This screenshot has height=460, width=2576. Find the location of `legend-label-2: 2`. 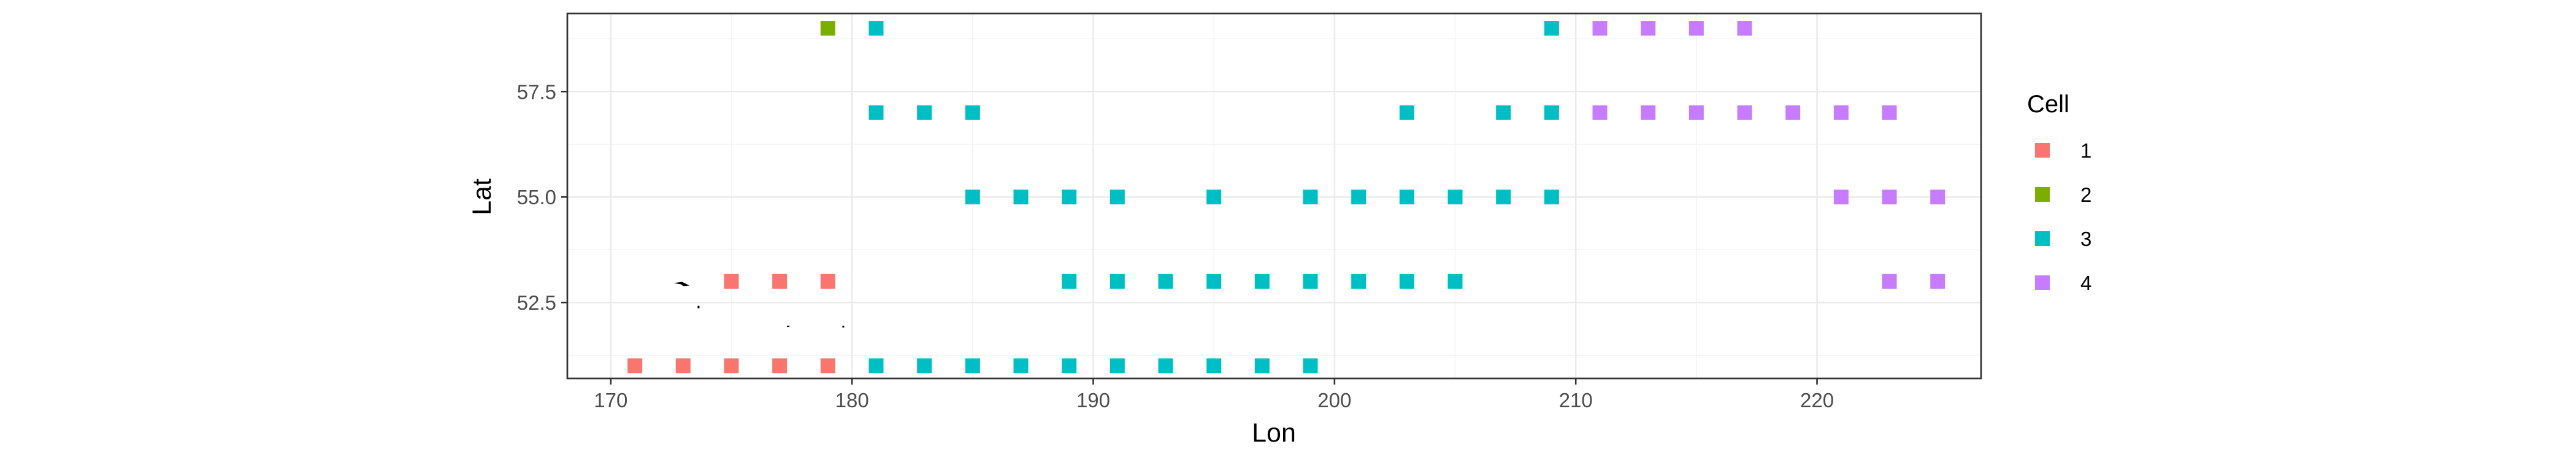

legend-label-2: 2 is located at coordinates (2085, 194).